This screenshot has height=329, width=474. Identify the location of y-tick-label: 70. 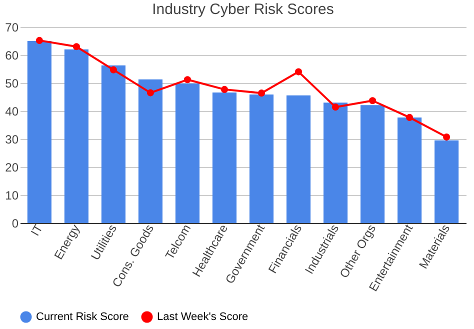
(12, 27).